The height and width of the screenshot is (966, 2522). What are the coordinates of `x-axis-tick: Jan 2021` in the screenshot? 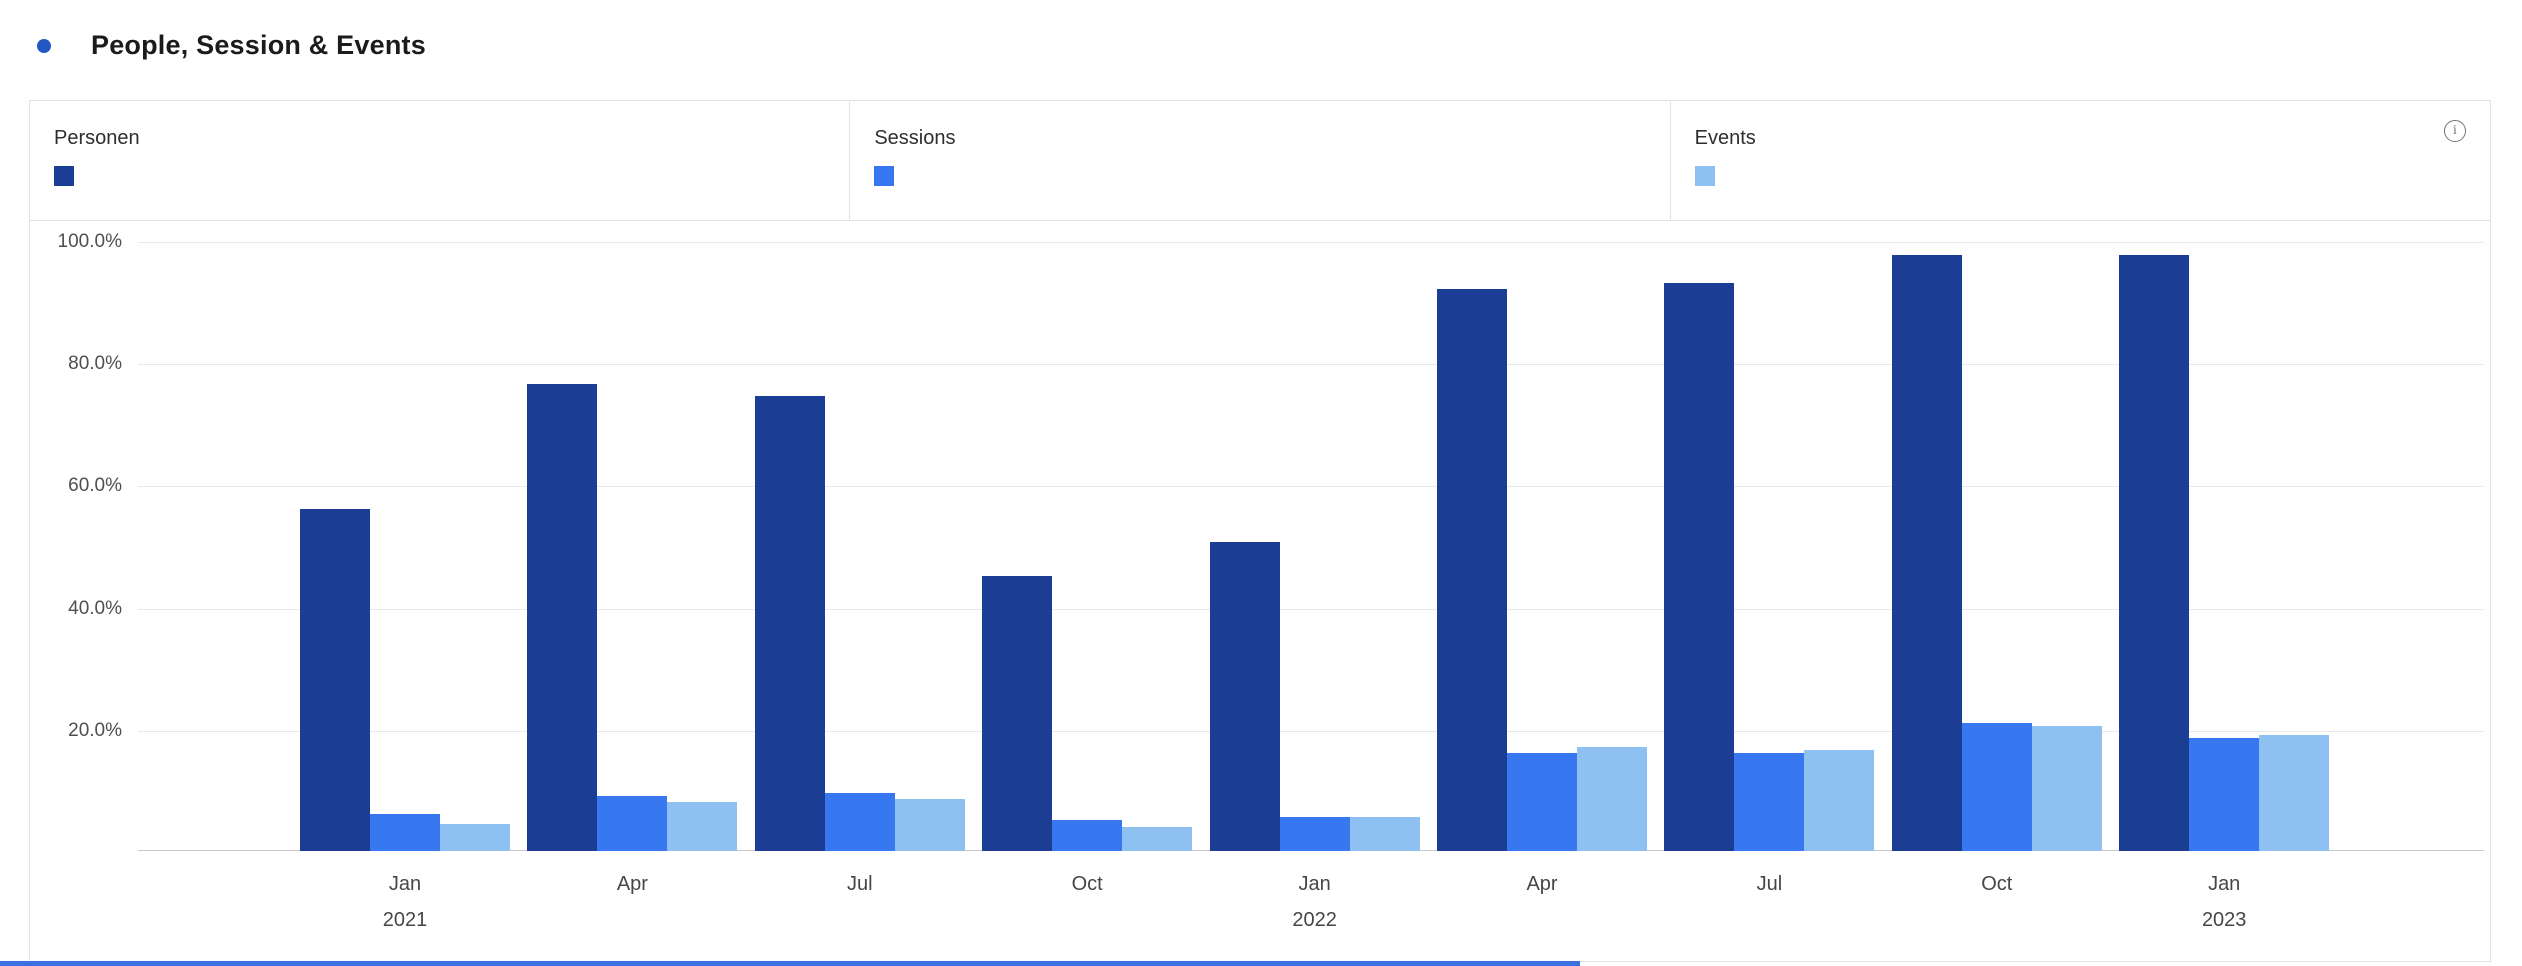 It's located at (405, 902).